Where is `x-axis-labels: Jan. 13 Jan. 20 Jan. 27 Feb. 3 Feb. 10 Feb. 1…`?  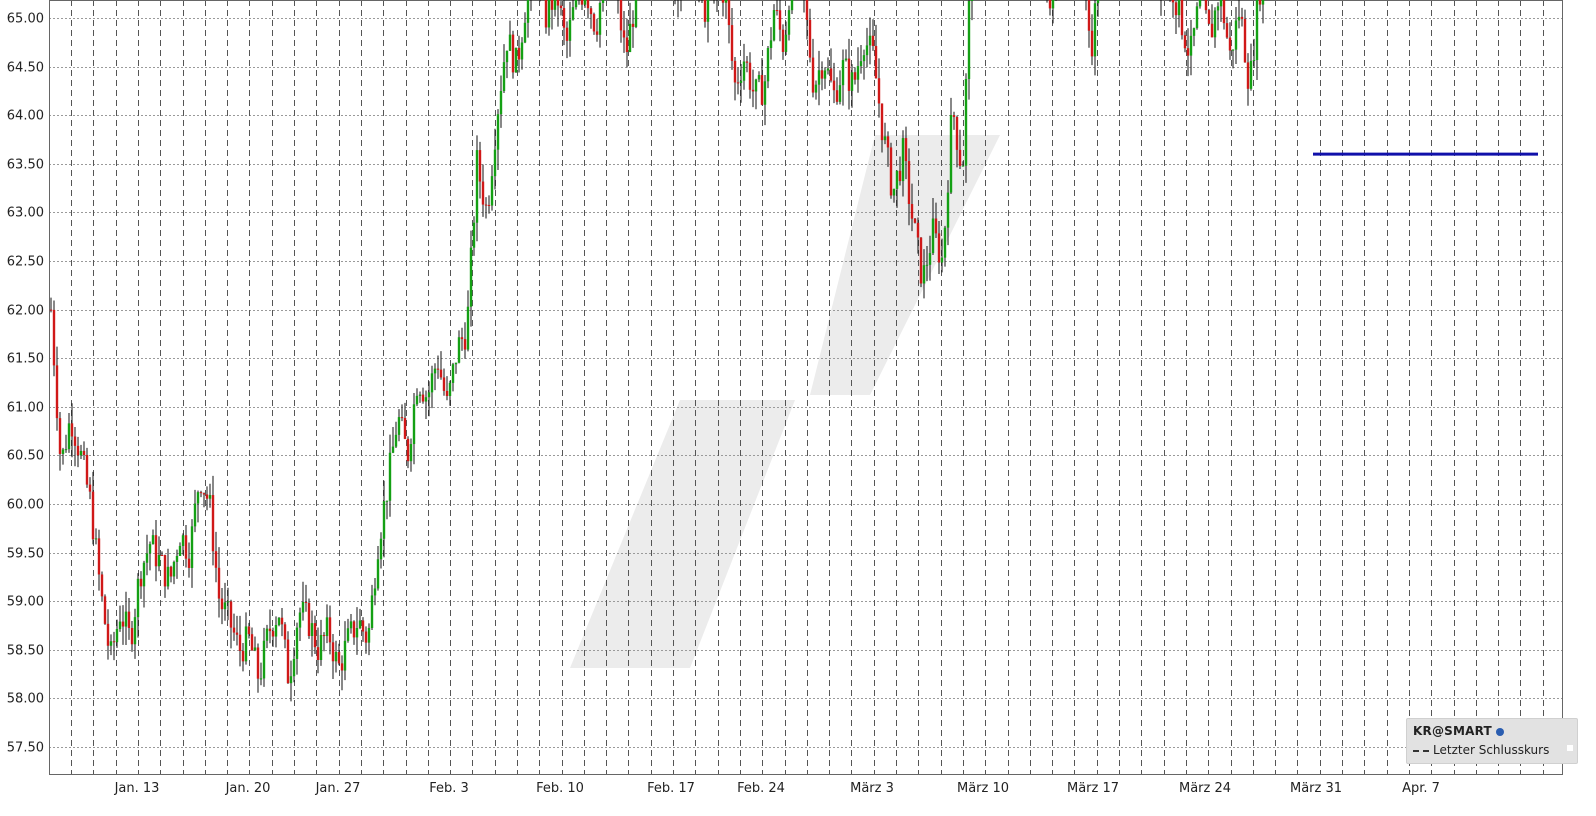
x-axis-labels: Jan. 13 Jan. 20 Jan. 27 Feb. 3 Feb. 10 Feb. 1… is located at coordinates (777, 788).